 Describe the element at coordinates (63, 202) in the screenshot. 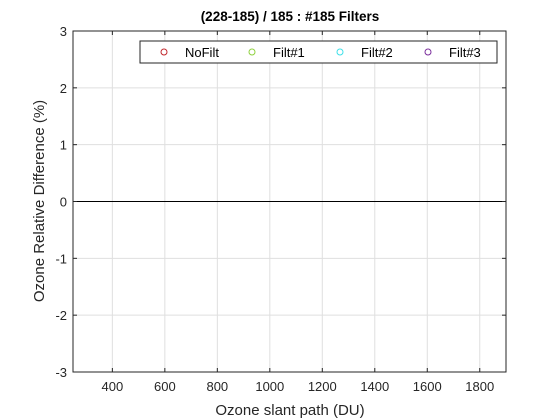

I see `y-tick-label: 0` at that location.